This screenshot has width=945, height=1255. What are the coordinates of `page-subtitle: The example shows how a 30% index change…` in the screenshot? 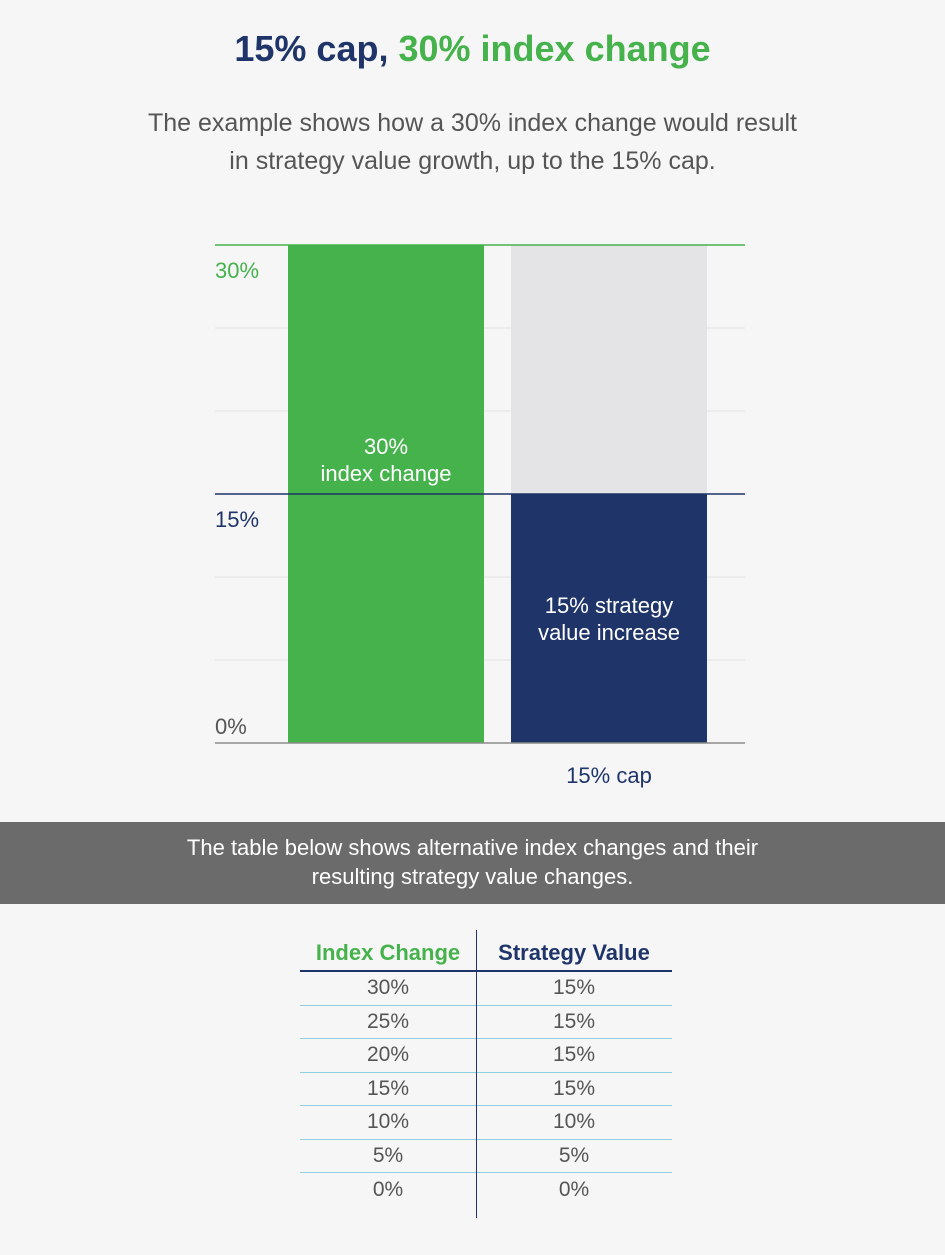 It's located at (472, 142).